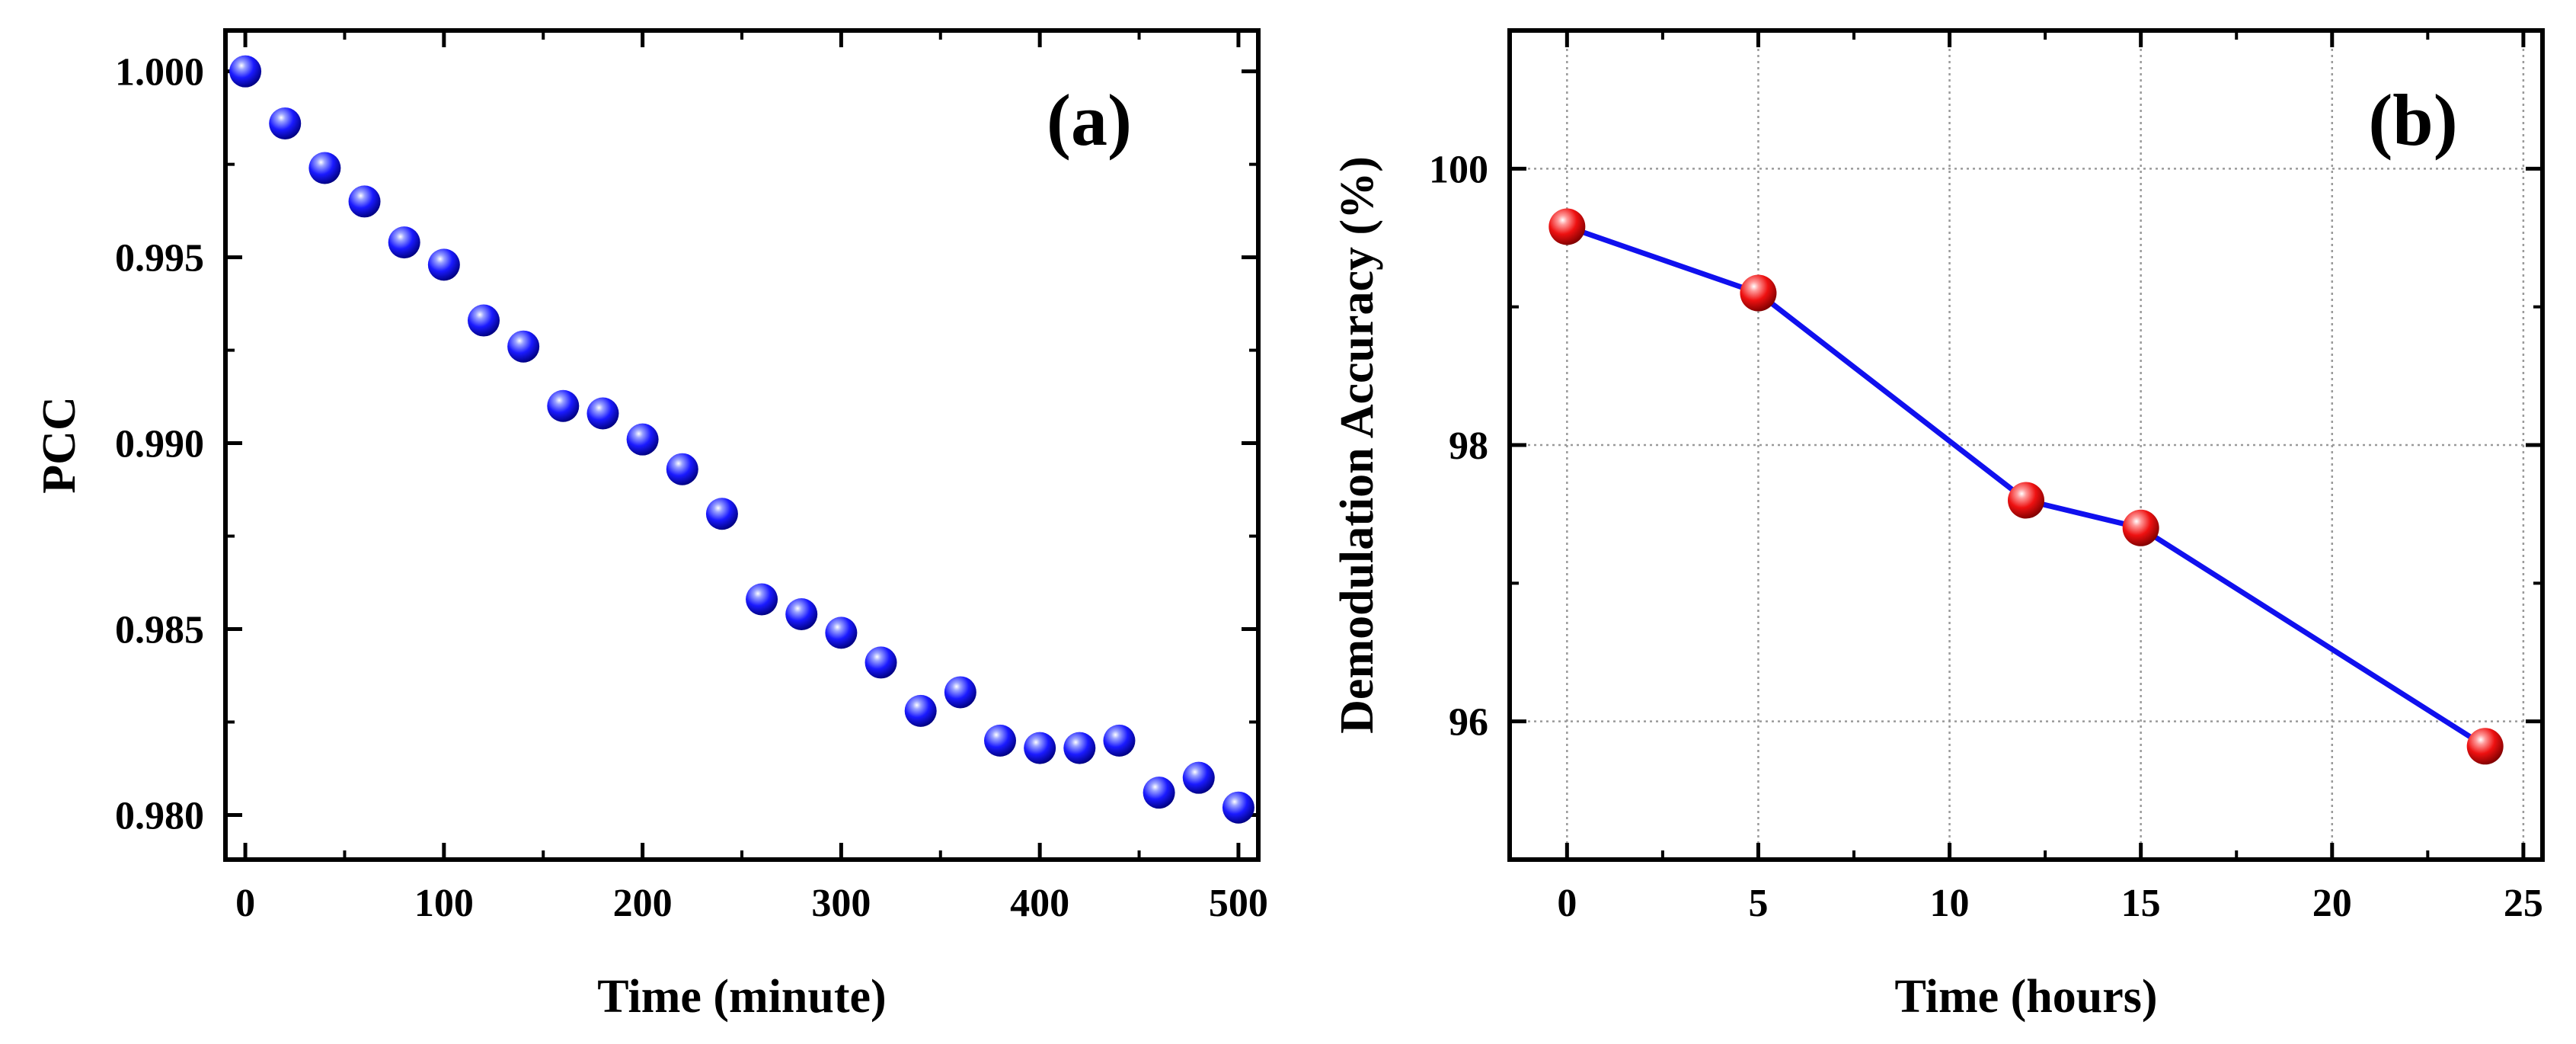 The image size is (2576, 1044). I want to click on panel-b-x-tick-label: 25, so click(2523, 903).